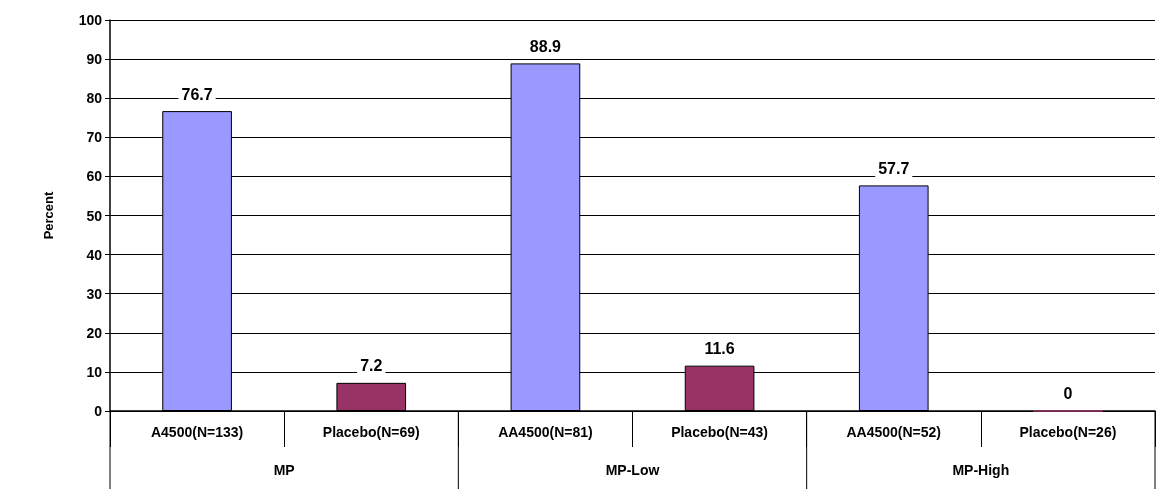 The height and width of the screenshot is (489, 1163). What do you see at coordinates (197, 432) in the screenshot?
I see `x-tick-label: A4500(N=133)` at bounding box center [197, 432].